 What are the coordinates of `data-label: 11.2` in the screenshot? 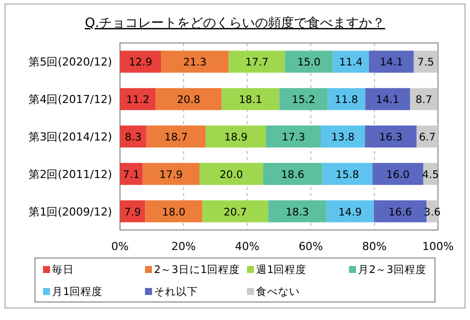 It's located at (138, 100).